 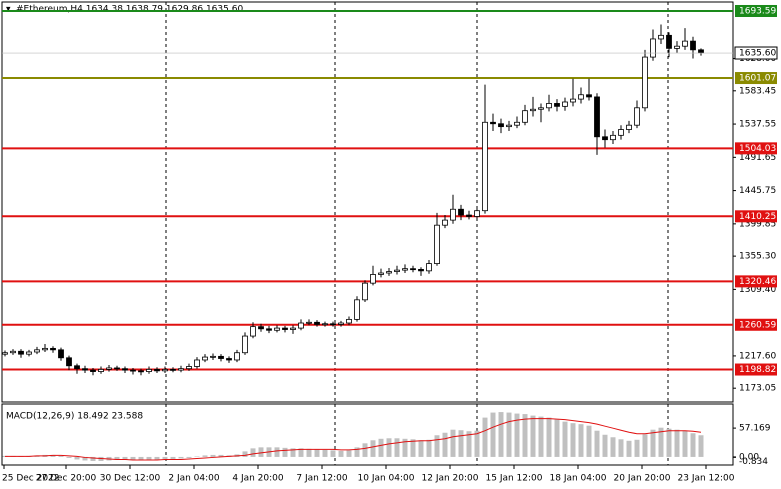 I want to click on x-tick-label: 20 Jan 20:00, so click(x=642, y=479).